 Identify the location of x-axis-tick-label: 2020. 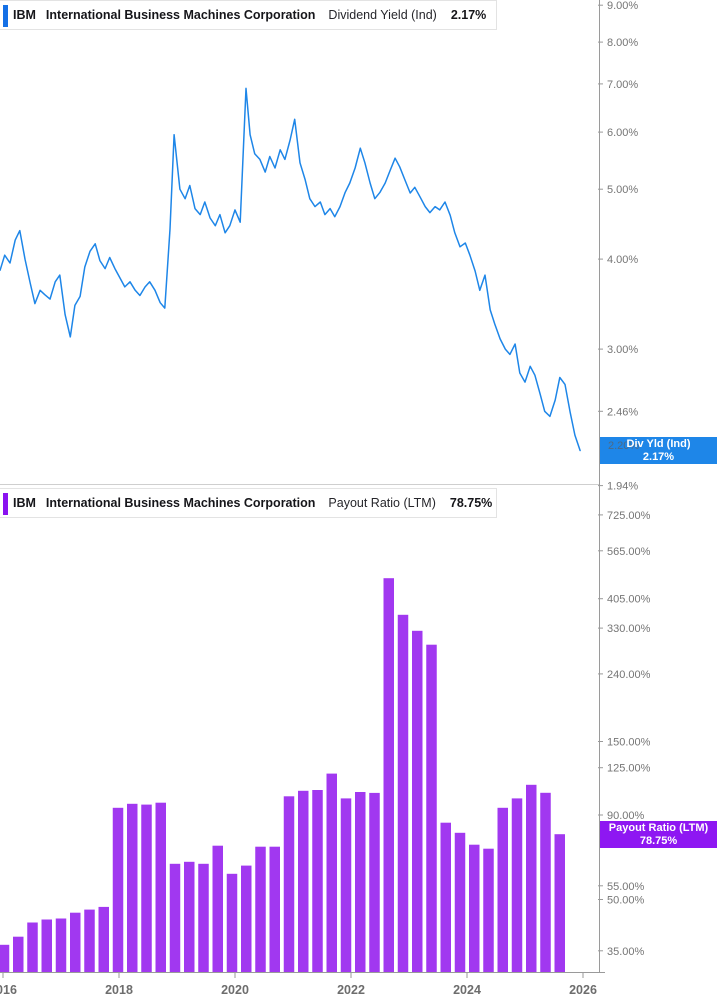
(235, 990).